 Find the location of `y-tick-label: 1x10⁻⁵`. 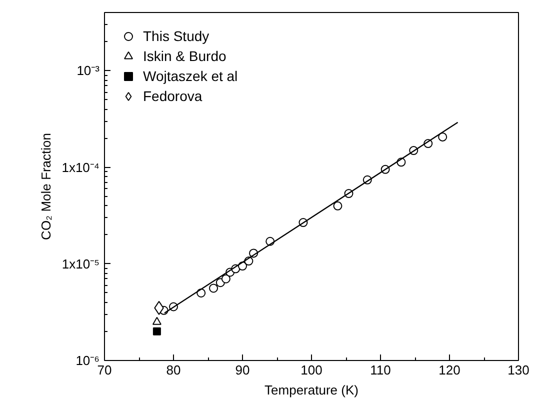

y-tick-label: 1x10⁻⁵ is located at coordinates (81, 264).